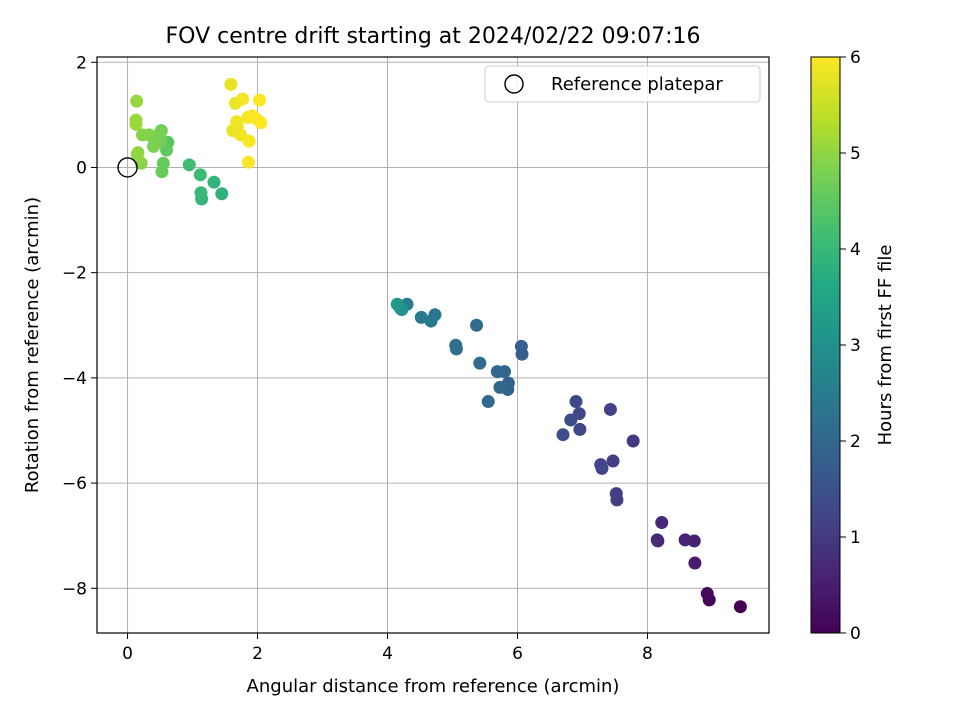 The height and width of the screenshot is (720, 960). Describe the element at coordinates (885, 345) in the screenshot. I see `colorbar-label: Hours from first FF file` at that location.